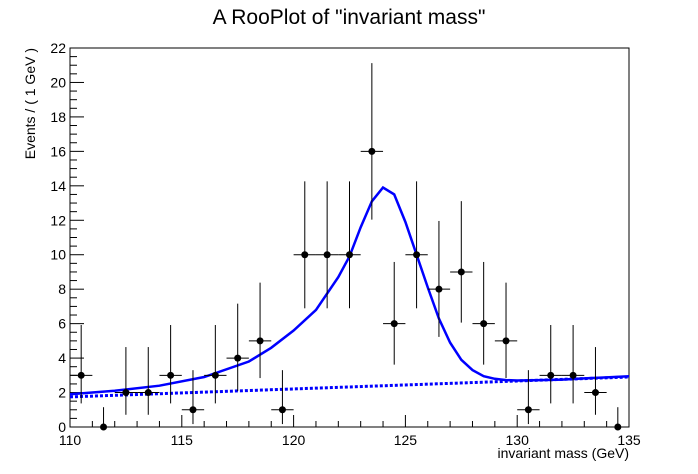 The height and width of the screenshot is (474, 698). What do you see at coordinates (629, 440) in the screenshot?
I see `x-tick-label: 135` at bounding box center [629, 440].